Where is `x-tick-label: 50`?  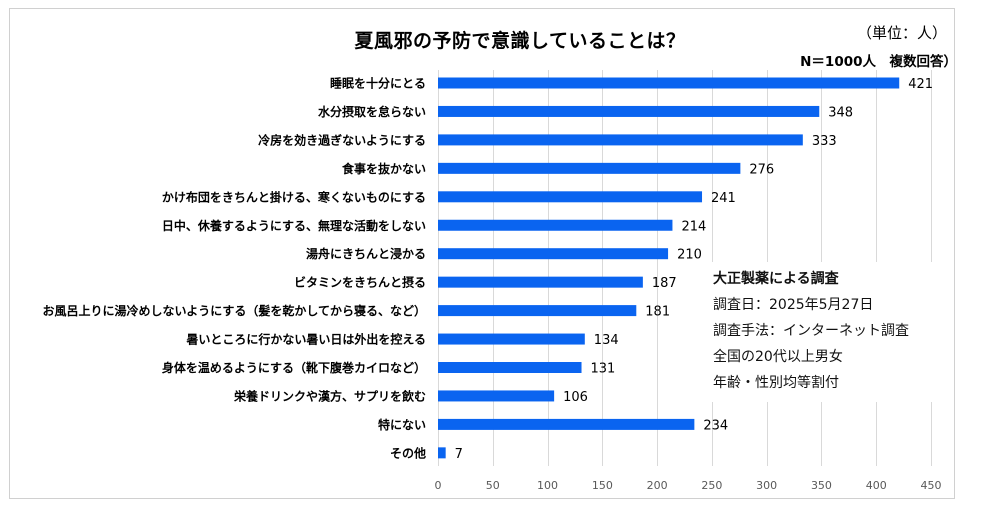 x-tick-label: 50 is located at coordinates (493, 485).